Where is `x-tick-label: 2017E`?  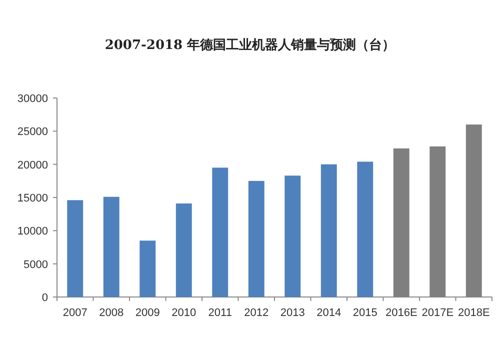 x-tick-label: 2017E is located at coordinates (438, 313).